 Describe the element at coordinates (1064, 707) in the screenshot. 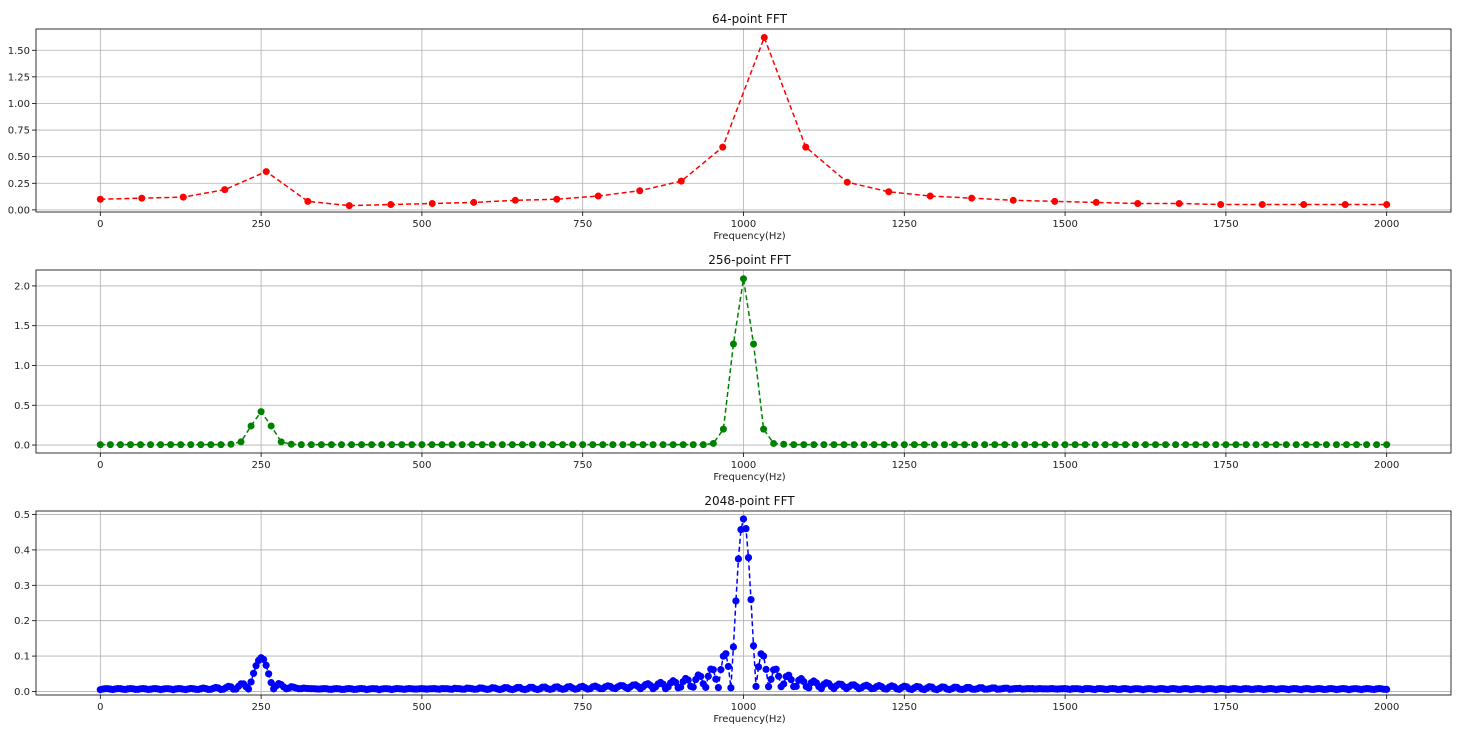

I see `x-tick-label: 1500` at that location.